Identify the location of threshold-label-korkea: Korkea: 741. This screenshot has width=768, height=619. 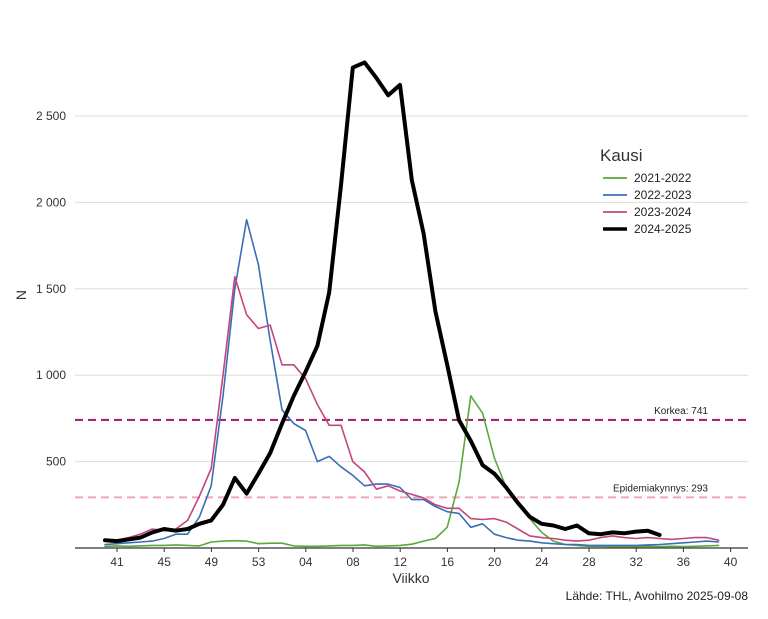
(681, 411).